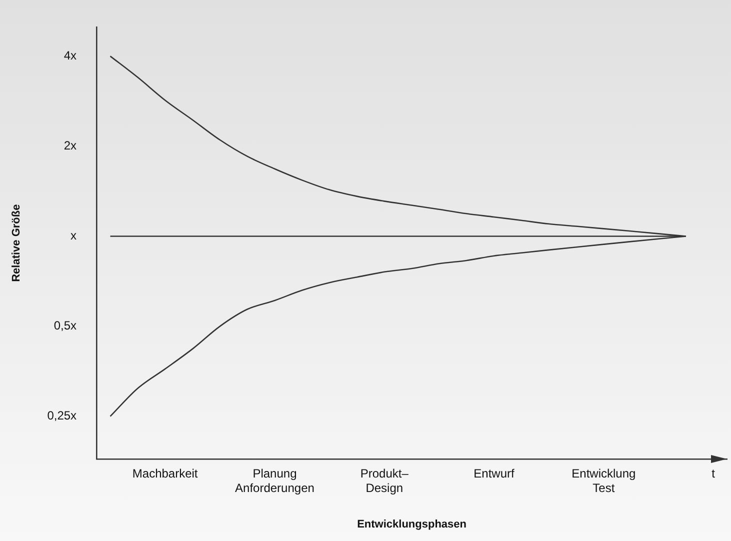  What do you see at coordinates (412, 524) in the screenshot?
I see `x-axis-title: Entwicklungsphasen` at bounding box center [412, 524].